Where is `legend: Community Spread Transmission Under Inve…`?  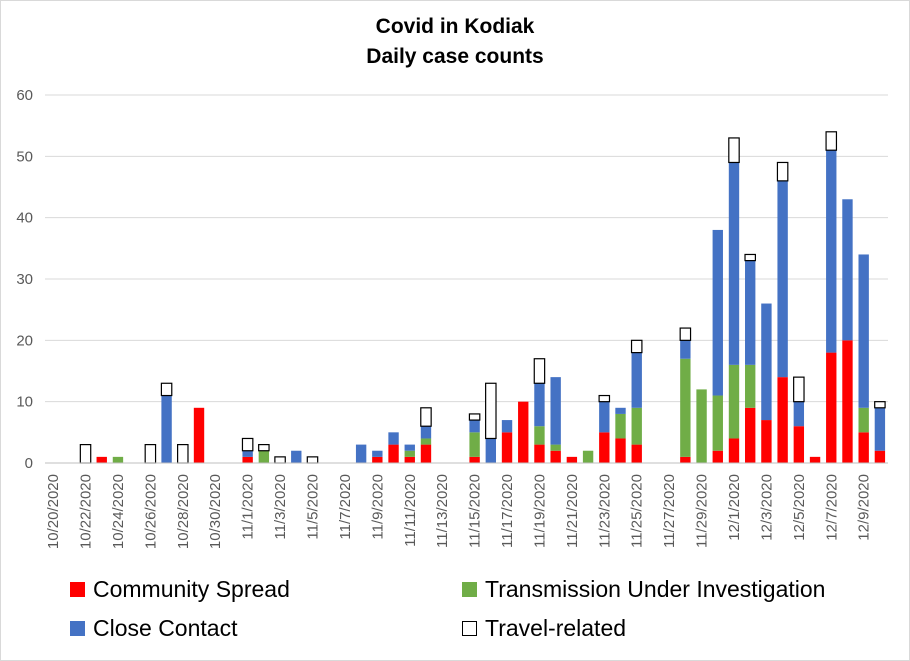 legend: Community Spread Transmission Under Inve… is located at coordinates (470, 616).